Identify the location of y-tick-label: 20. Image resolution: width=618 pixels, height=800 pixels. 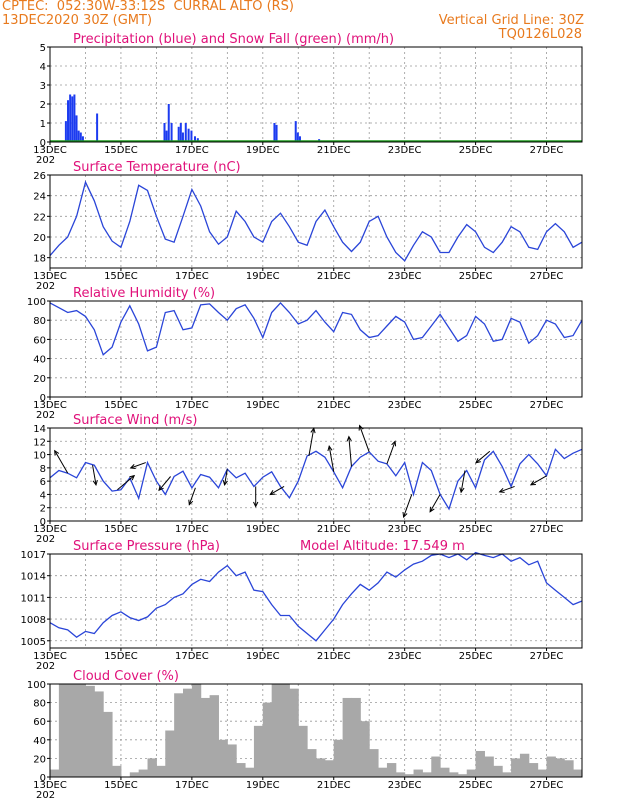
(39, 238).